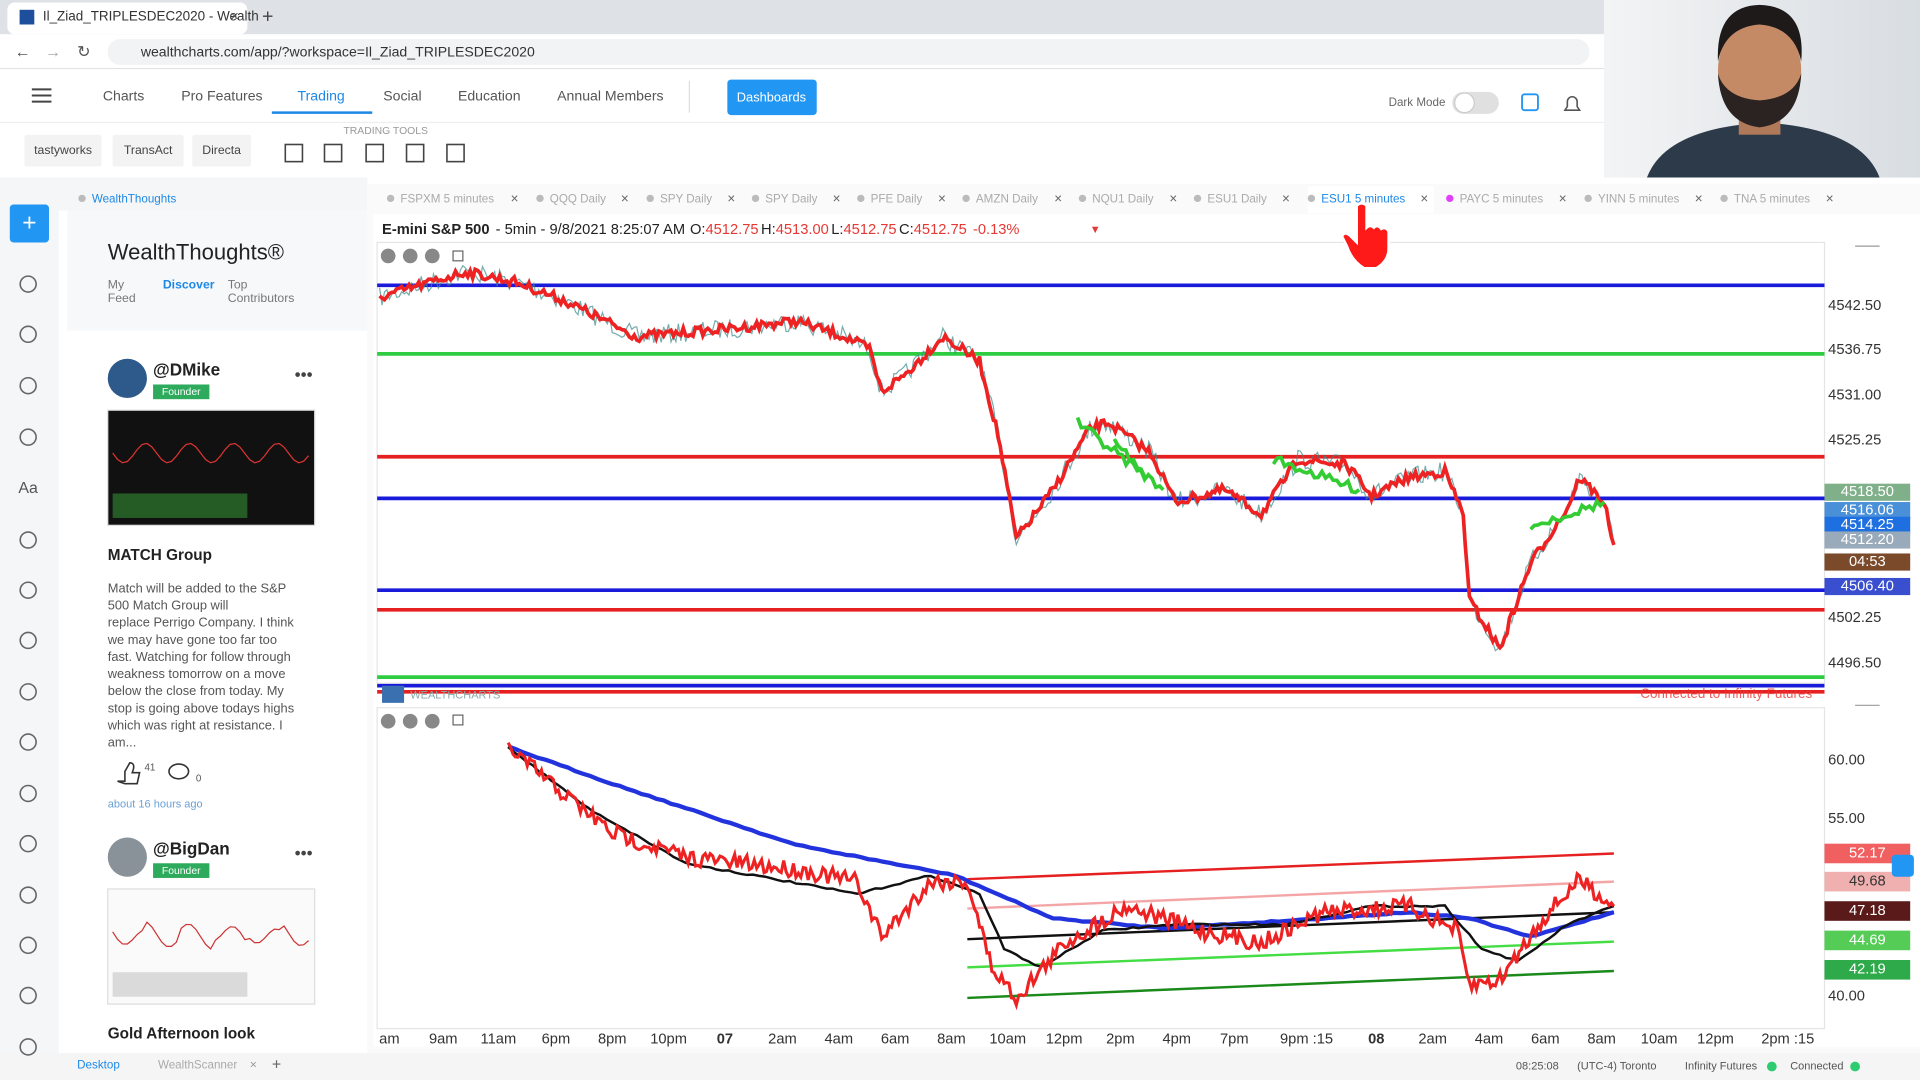 The height and width of the screenshot is (1080, 1920). I want to click on footer-tab: WealthScanner, so click(197, 1064).